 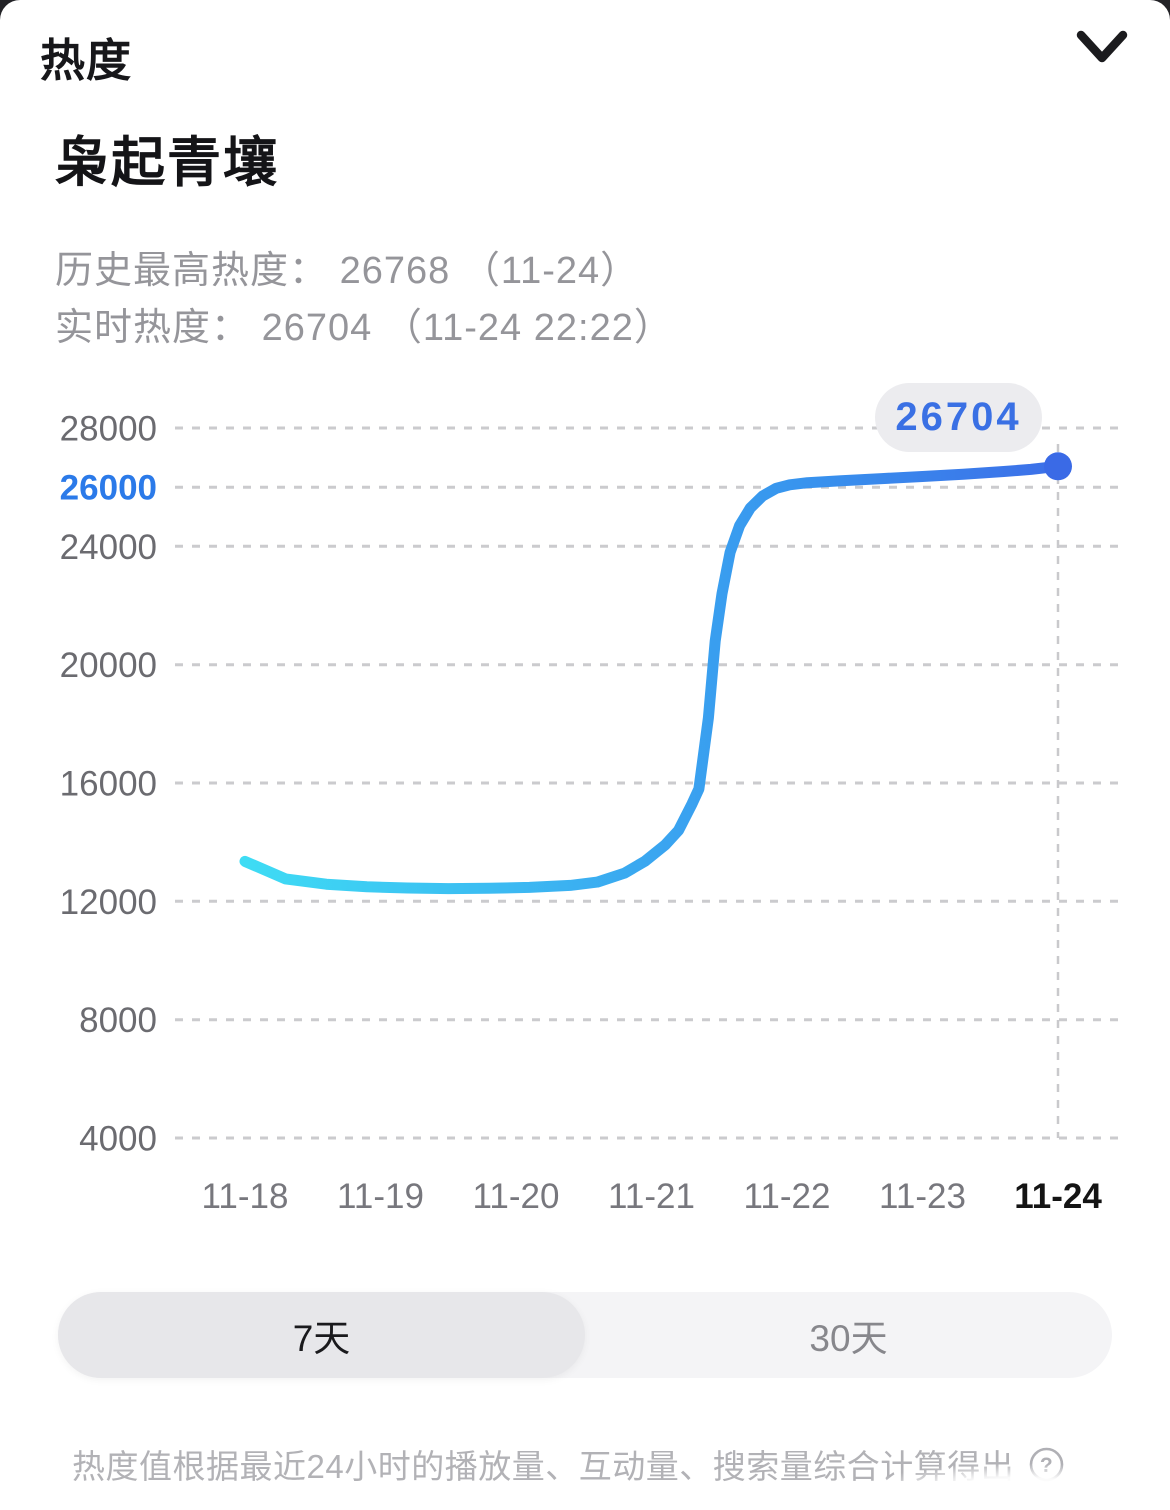 I want to click on footnote-text: 热度值根据最近24小时的播放量、互动量、搜索量综合计算得出, so click(x=543, y=1466).